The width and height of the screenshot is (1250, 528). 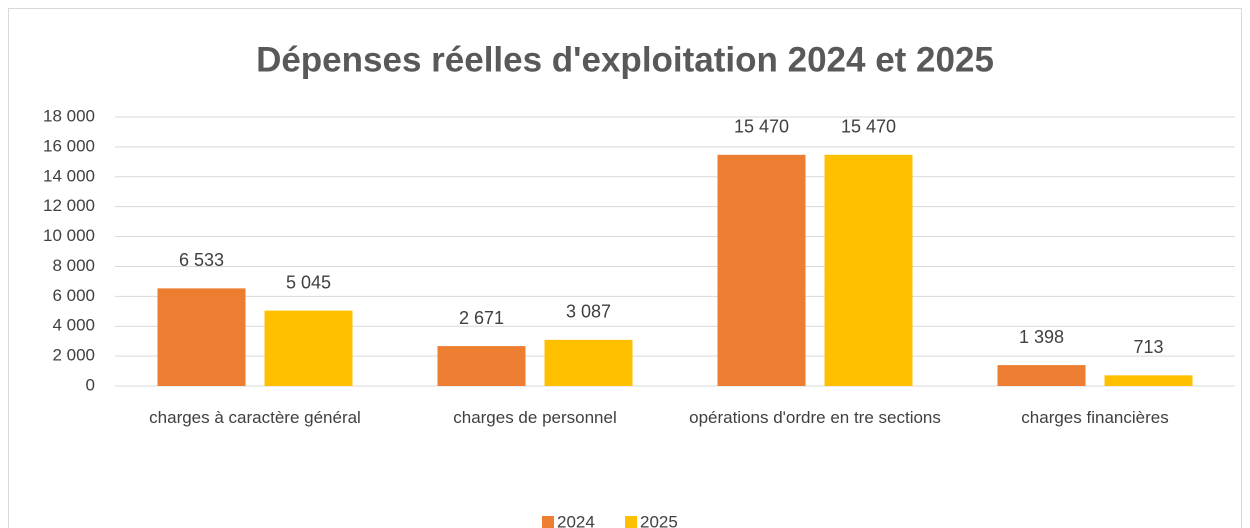 I want to click on data-label: 1 398, so click(x=1041, y=337).